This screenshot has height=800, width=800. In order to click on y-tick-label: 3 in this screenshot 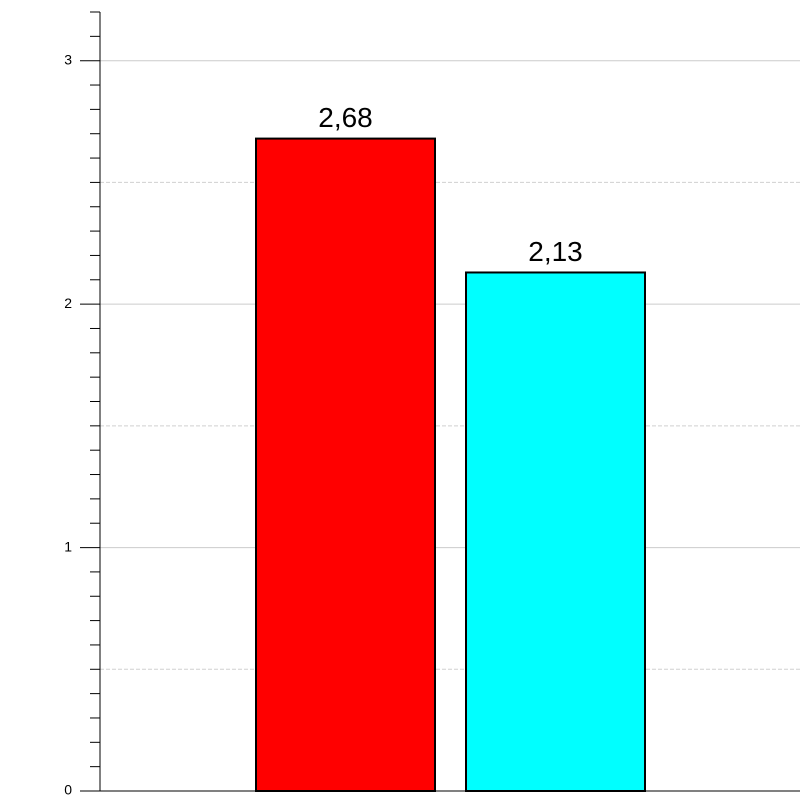, I will do `click(68, 59)`.